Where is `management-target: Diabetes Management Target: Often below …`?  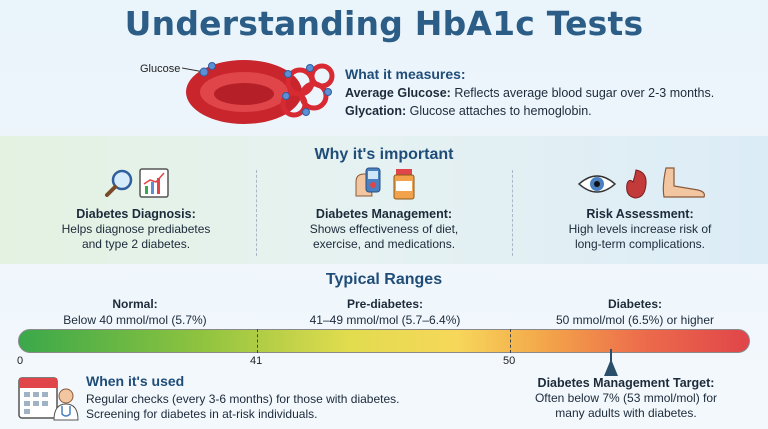
management-target: Diabetes Management Target: Often below … is located at coordinates (626, 398).